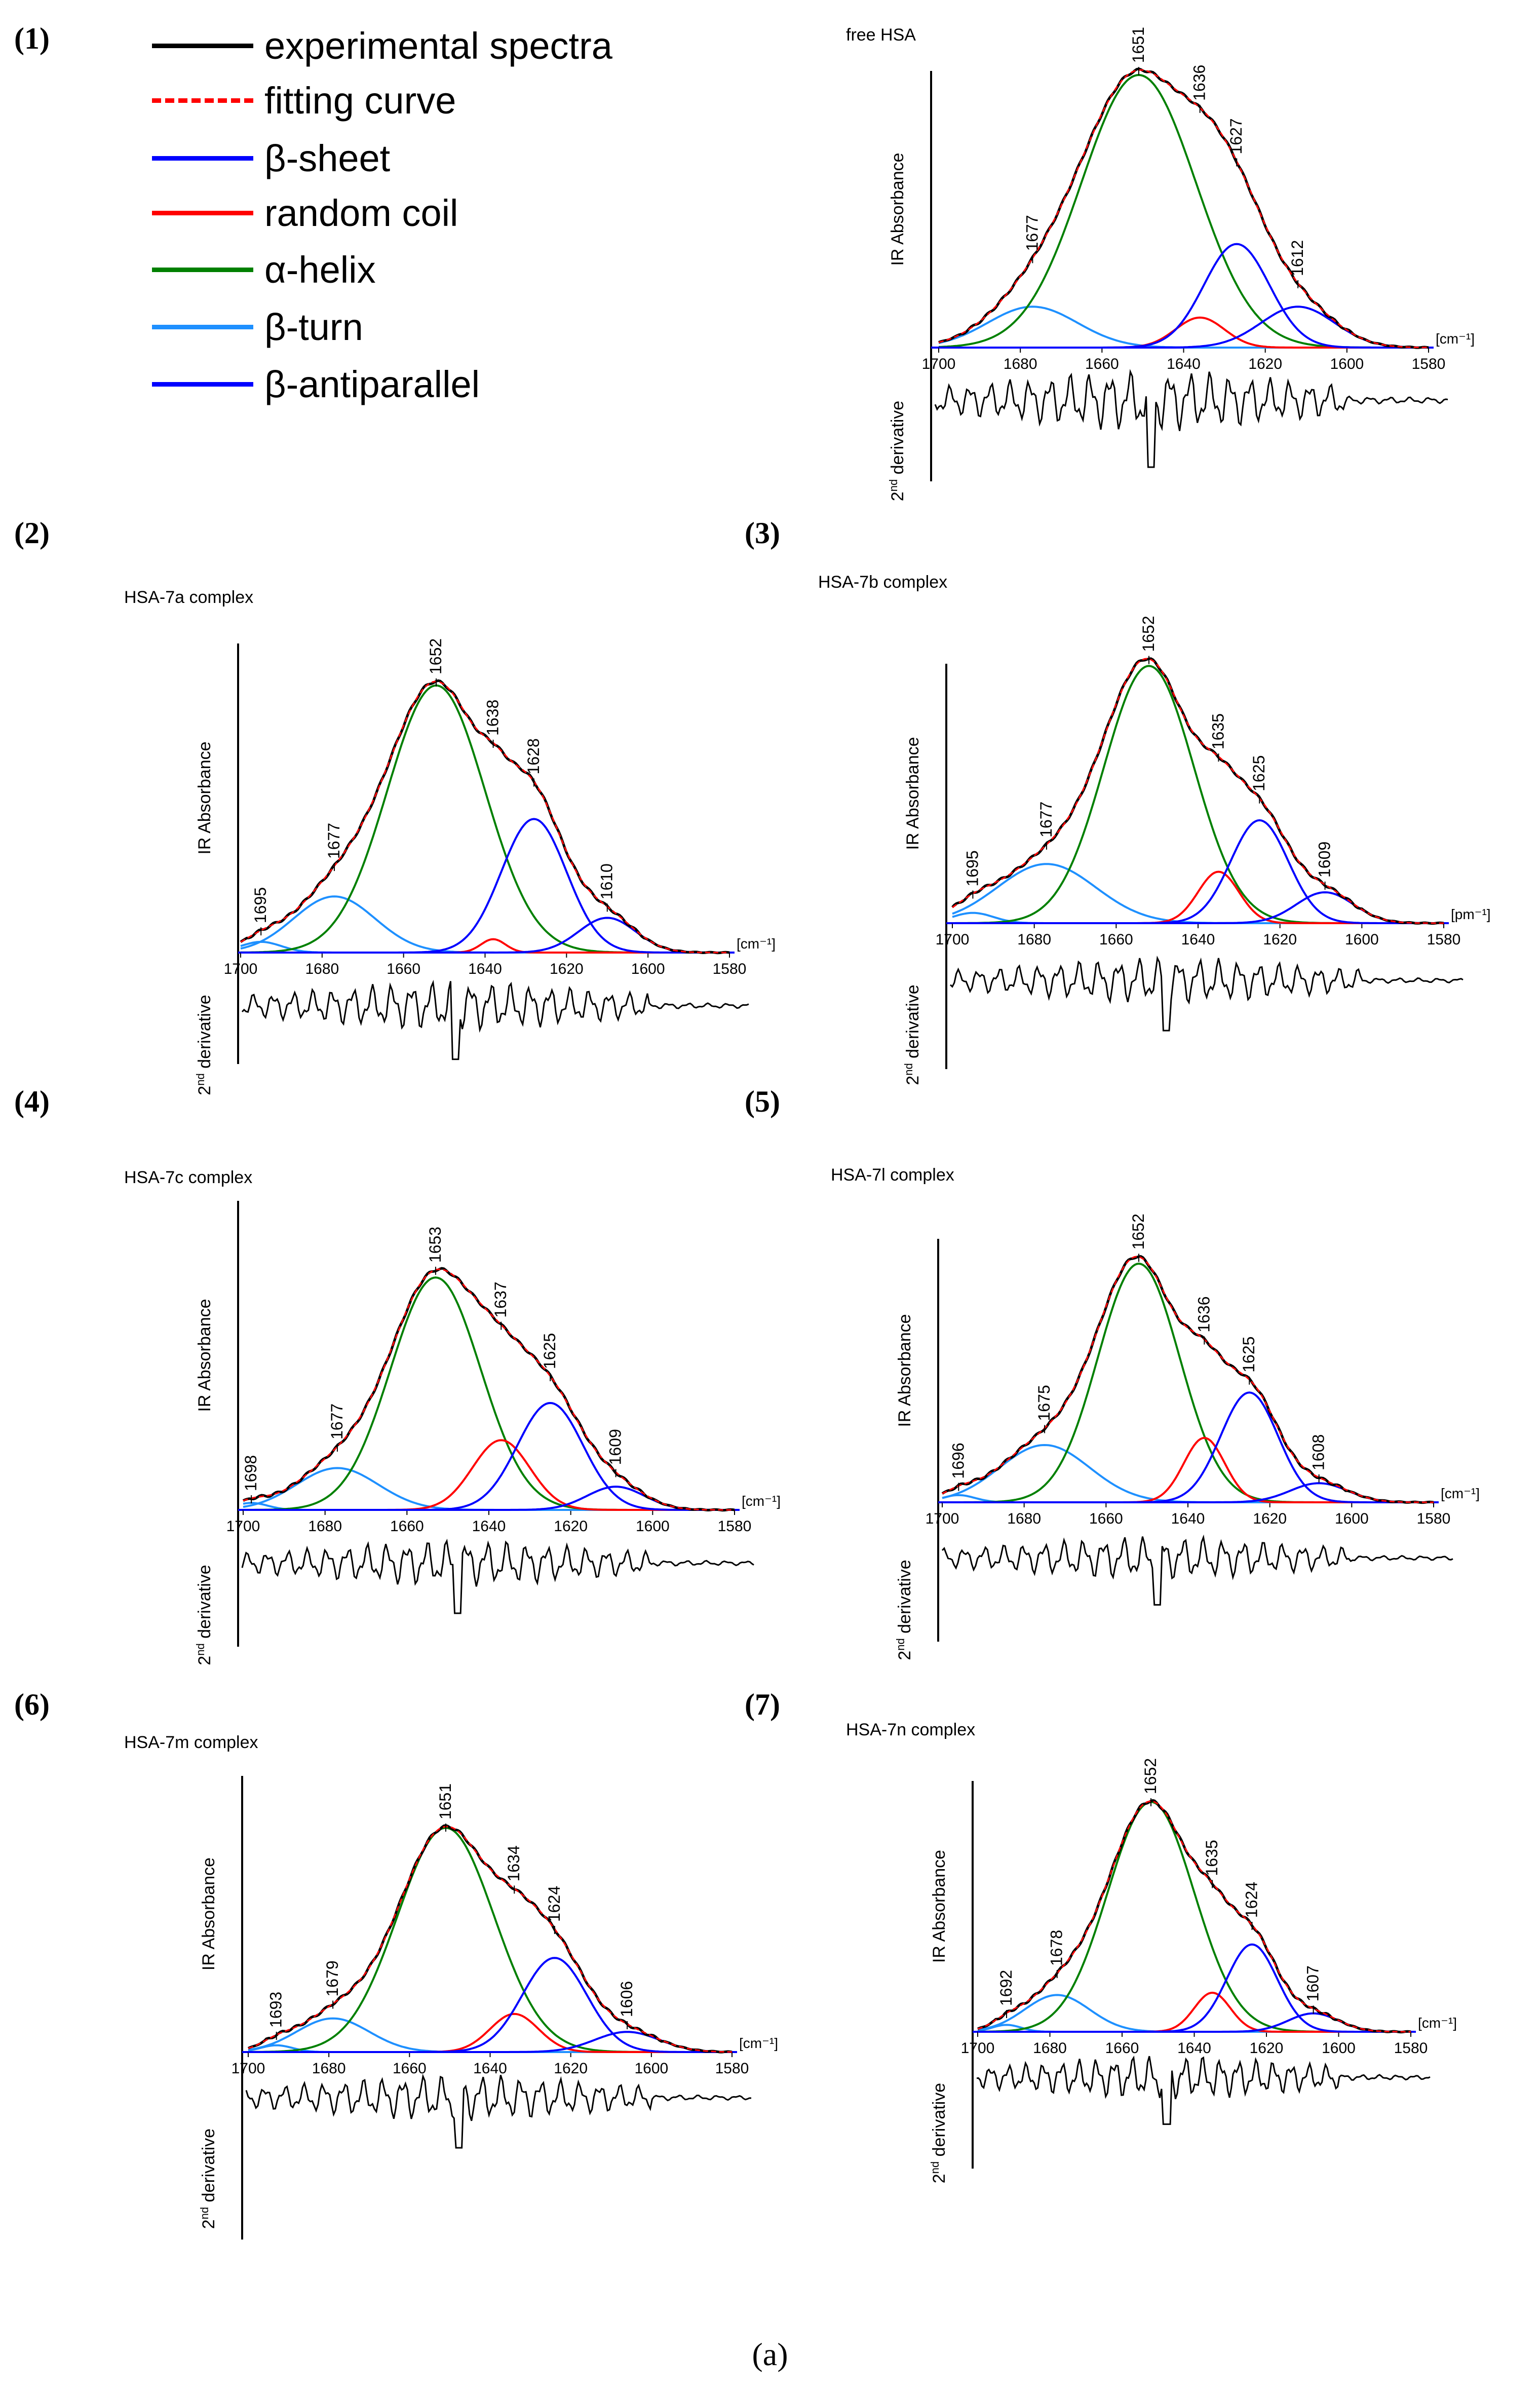  Describe the element at coordinates (32, 1704) in the screenshot. I see `panel-number-6: (6)` at that location.